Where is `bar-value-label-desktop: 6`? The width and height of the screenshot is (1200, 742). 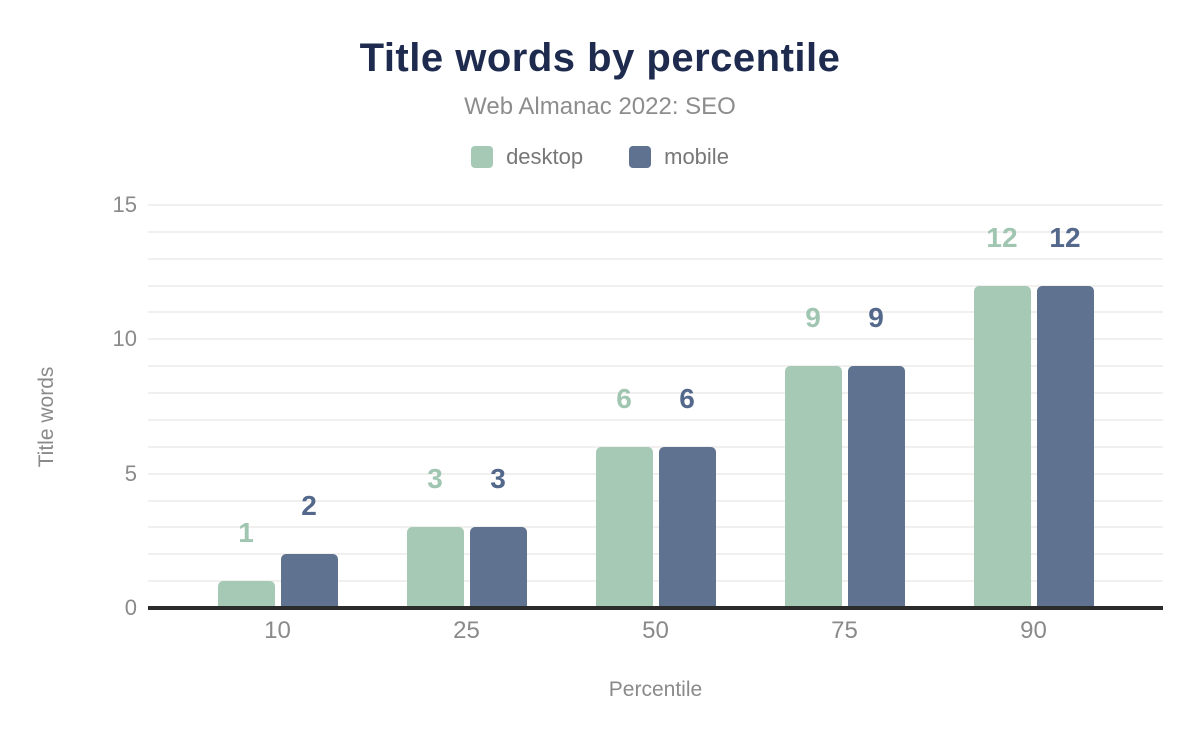
bar-value-label-desktop: 6 is located at coordinates (624, 398).